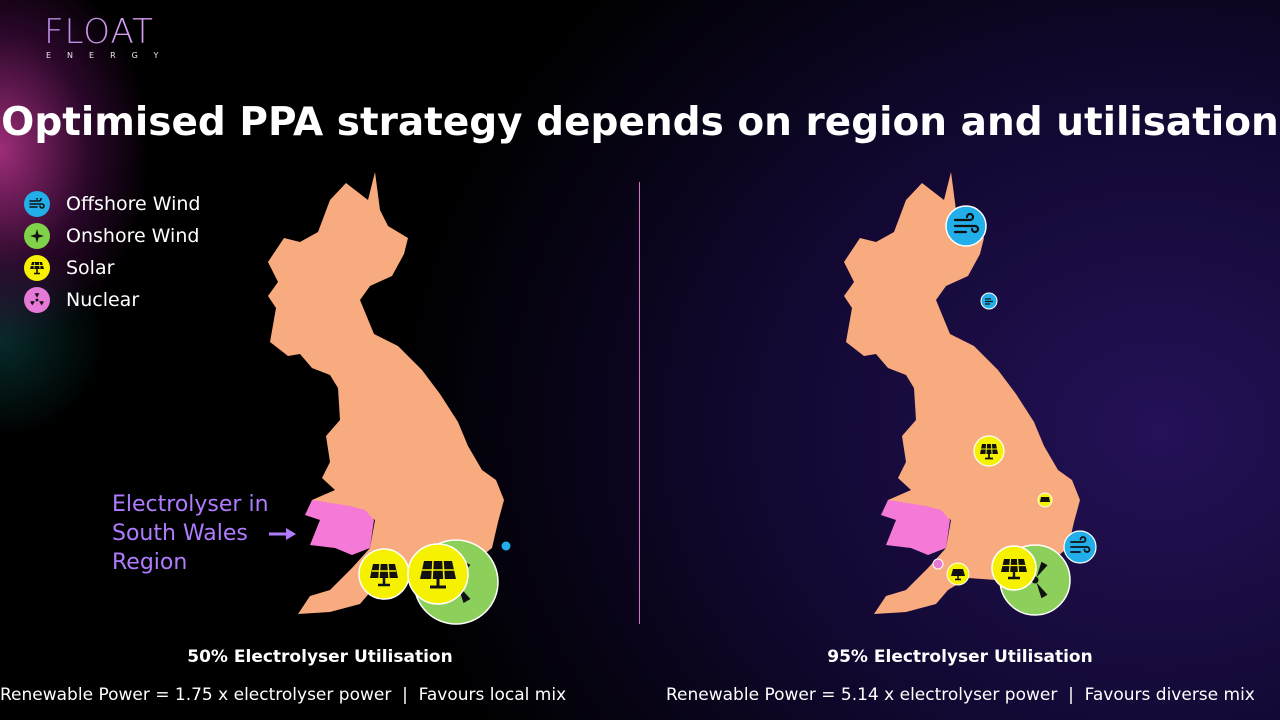 Image resolution: width=1280 pixels, height=720 pixels. Describe the element at coordinates (639, 403) in the screenshot. I see `divider` at that location.